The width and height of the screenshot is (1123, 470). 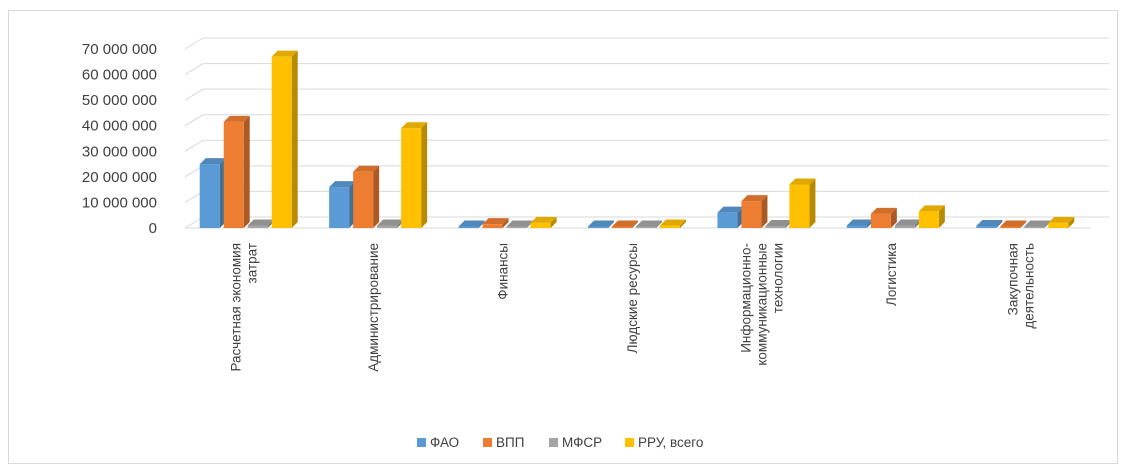 I want to click on legend-item: МФСР, so click(x=575, y=442).